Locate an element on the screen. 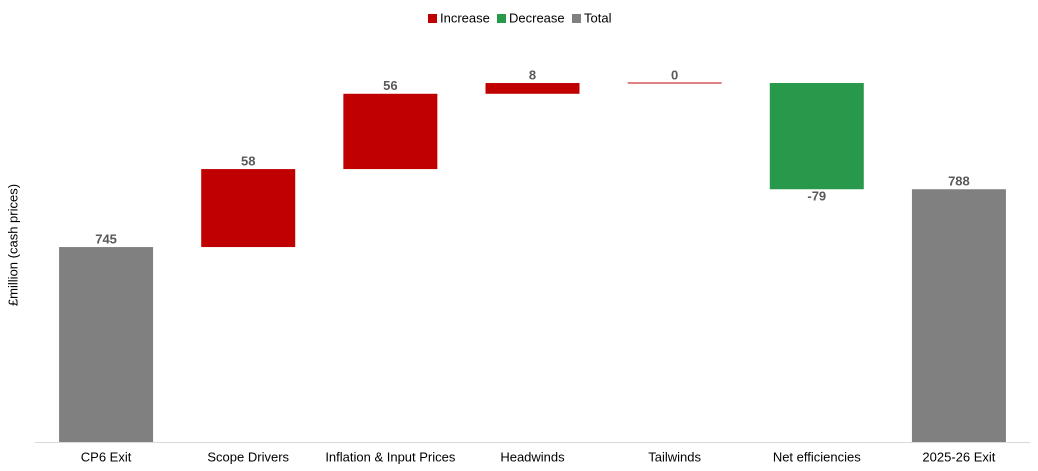 This screenshot has height=471, width=1038. x-tick-label: Headwinds is located at coordinates (532, 456).